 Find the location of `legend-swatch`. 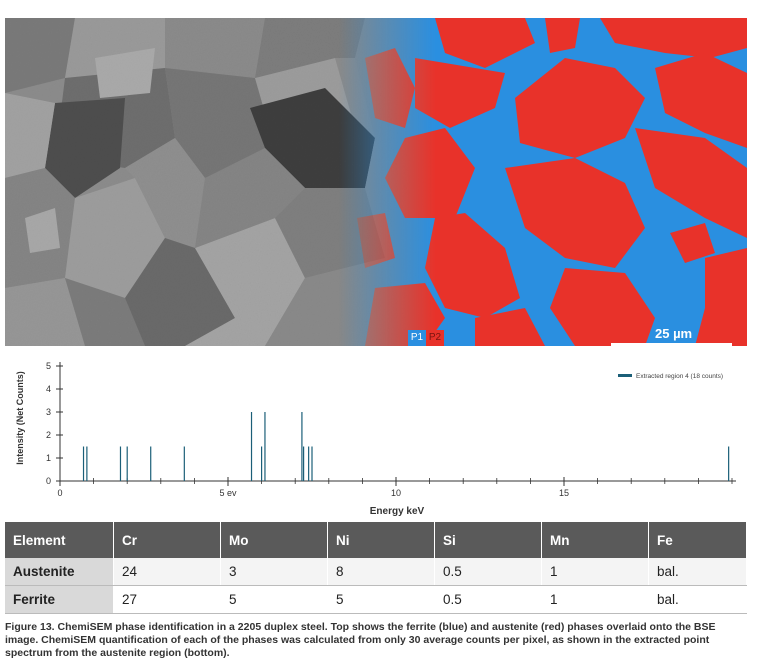

legend-swatch is located at coordinates (625, 375).